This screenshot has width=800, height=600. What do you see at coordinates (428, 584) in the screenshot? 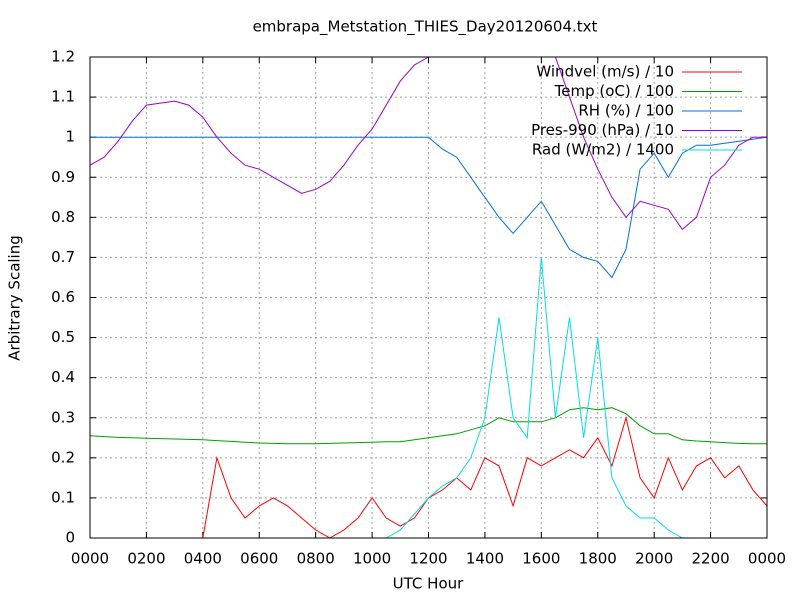
I see `x-axis-label: UTC Hour` at bounding box center [428, 584].